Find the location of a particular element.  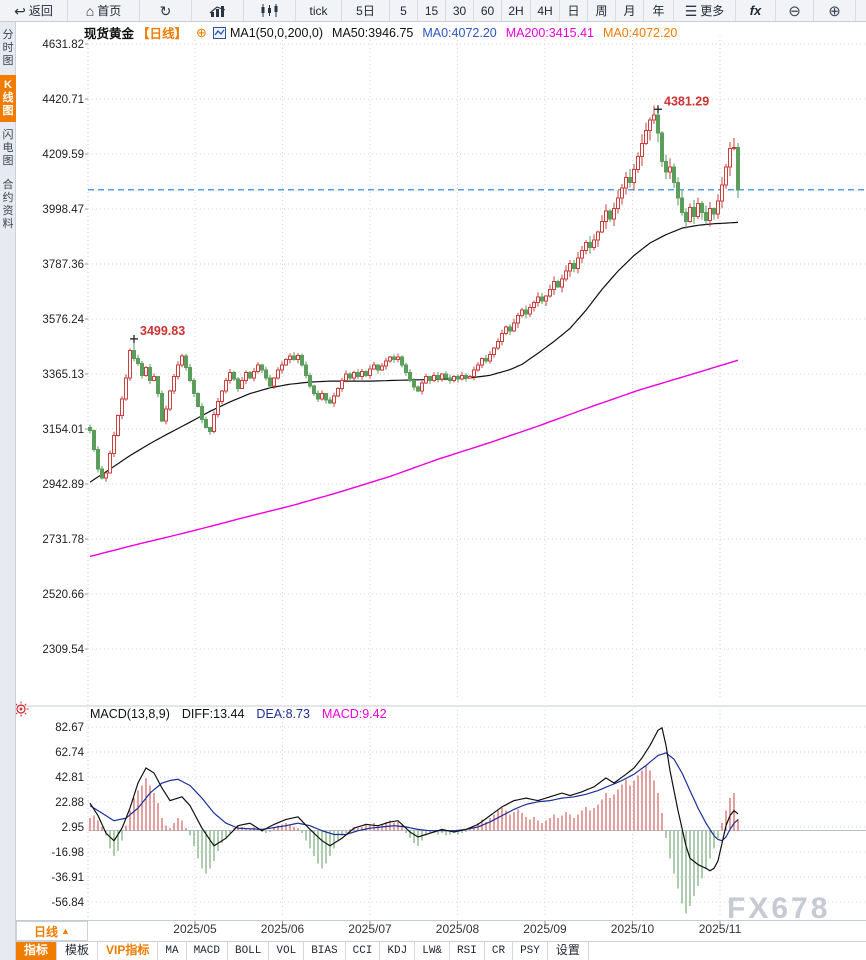

toolbar-button-period-15: 15 is located at coordinates (432, 10).